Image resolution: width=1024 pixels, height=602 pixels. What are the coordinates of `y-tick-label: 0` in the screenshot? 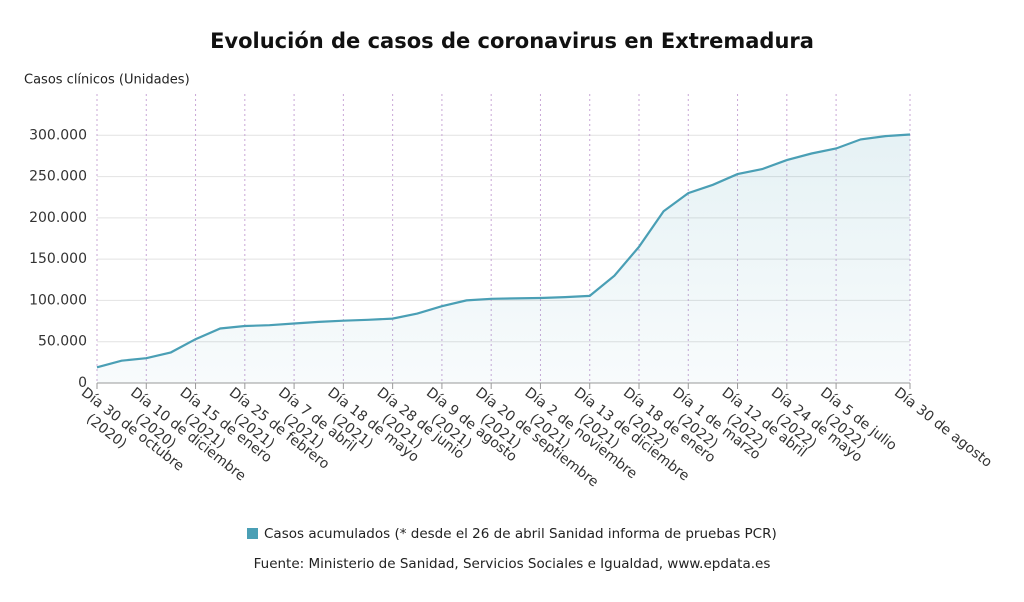 It's located at (82, 383).